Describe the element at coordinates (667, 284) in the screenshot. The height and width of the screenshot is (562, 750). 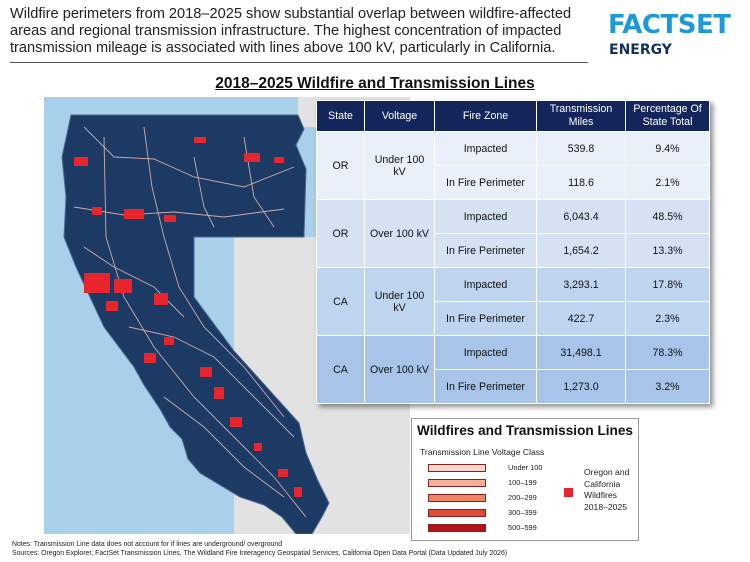
I see `cell-percentage: 17.8%` at that location.